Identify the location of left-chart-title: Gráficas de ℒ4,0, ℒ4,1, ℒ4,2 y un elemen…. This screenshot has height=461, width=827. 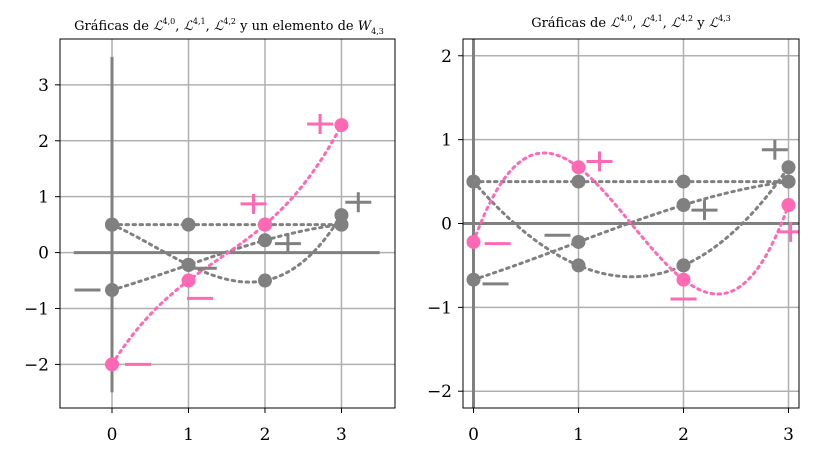
(229, 26).